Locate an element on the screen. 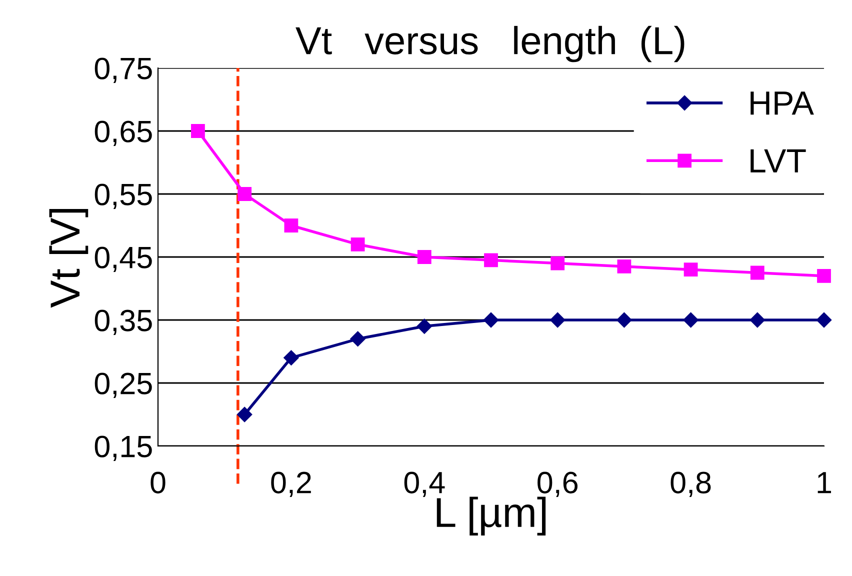 The image size is (852, 576). y-tick-label: 0,45 is located at coordinates (123, 259).